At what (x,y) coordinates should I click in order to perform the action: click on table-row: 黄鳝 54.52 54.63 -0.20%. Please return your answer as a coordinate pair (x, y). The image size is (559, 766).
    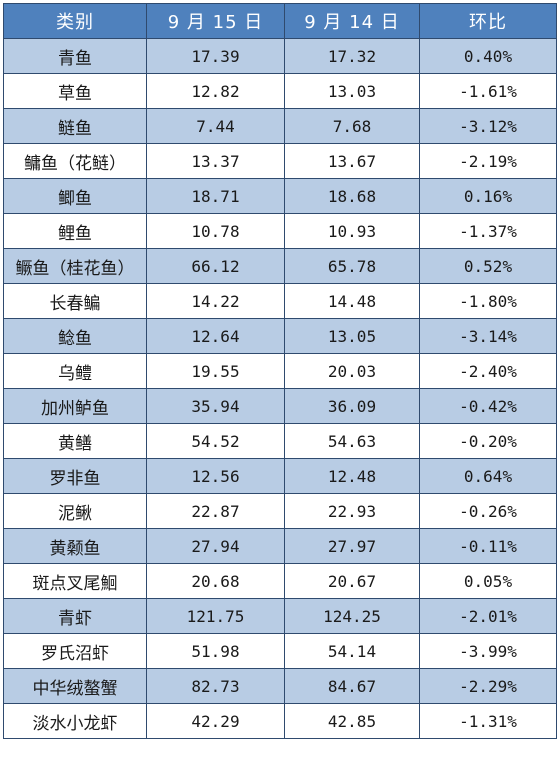
    Looking at the image, I should click on (280, 441).